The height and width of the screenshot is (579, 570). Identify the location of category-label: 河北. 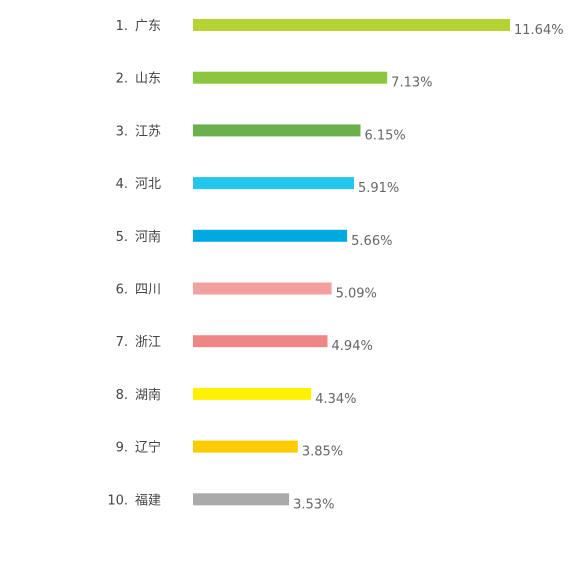
(148, 184).